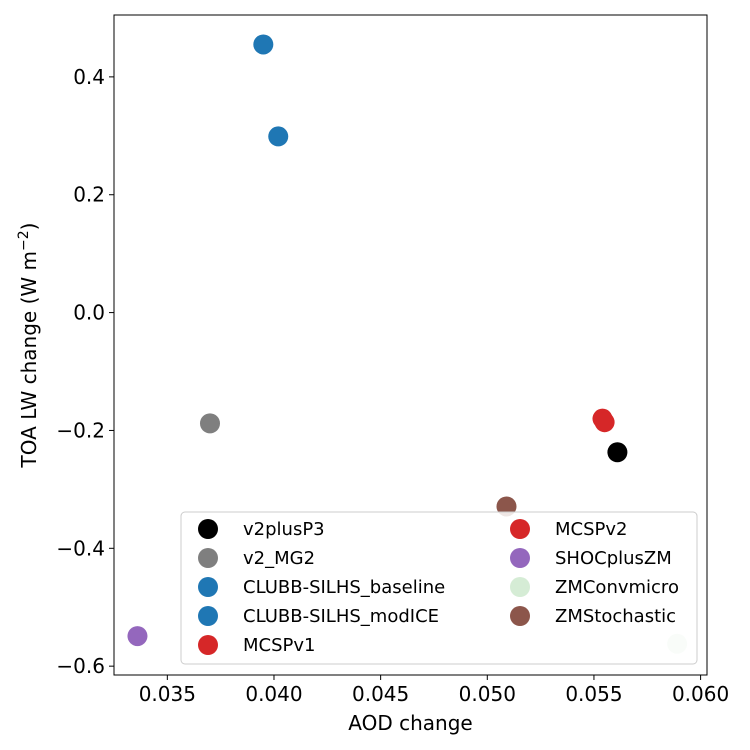 The image size is (750, 750). I want to click on y-axis-label-main: TOA LW change (W m, so click(29, 359).